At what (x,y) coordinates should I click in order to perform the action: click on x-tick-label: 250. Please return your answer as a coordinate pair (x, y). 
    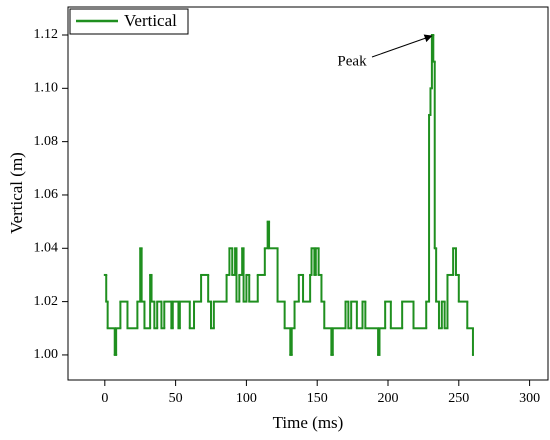
    Looking at the image, I should click on (458, 398).